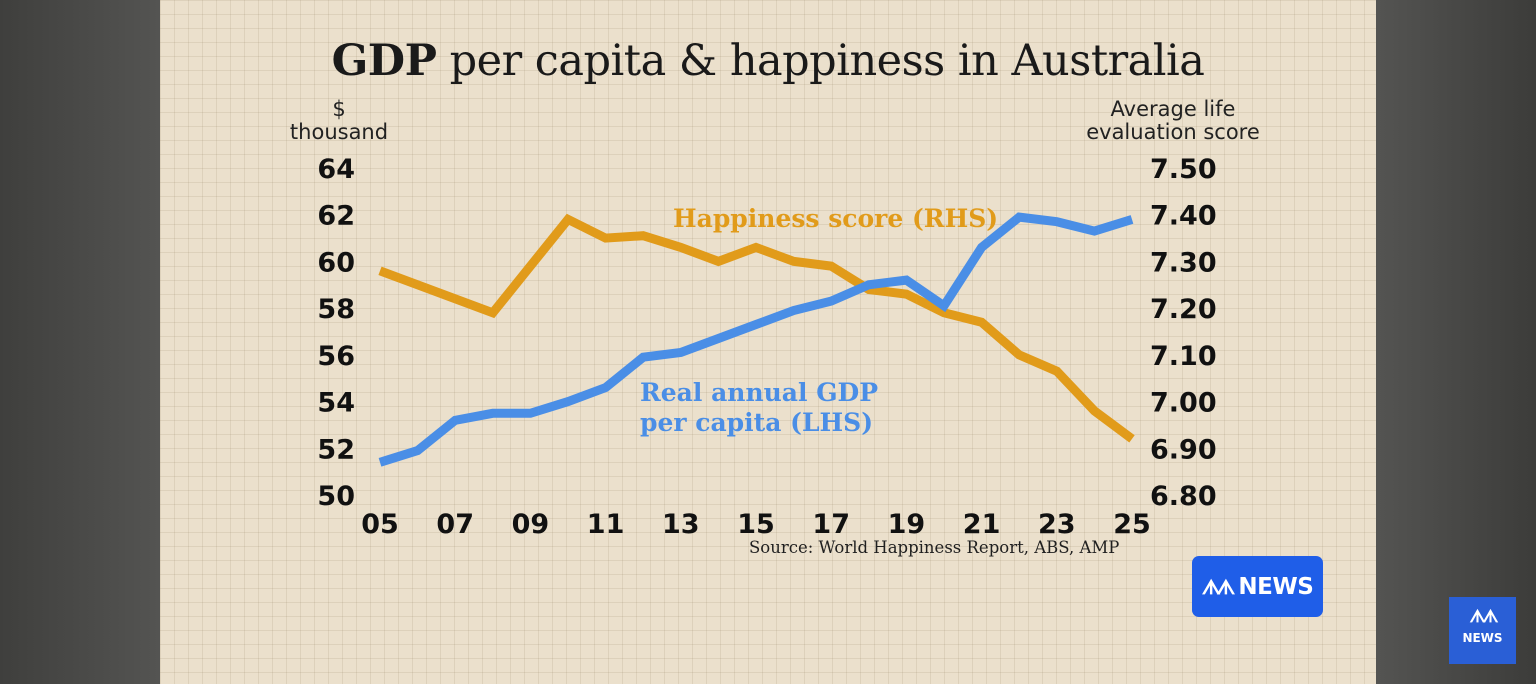 The image size is (1536, 684). I want to click on left-axis-title-line2: thousand, so click(339, 132).